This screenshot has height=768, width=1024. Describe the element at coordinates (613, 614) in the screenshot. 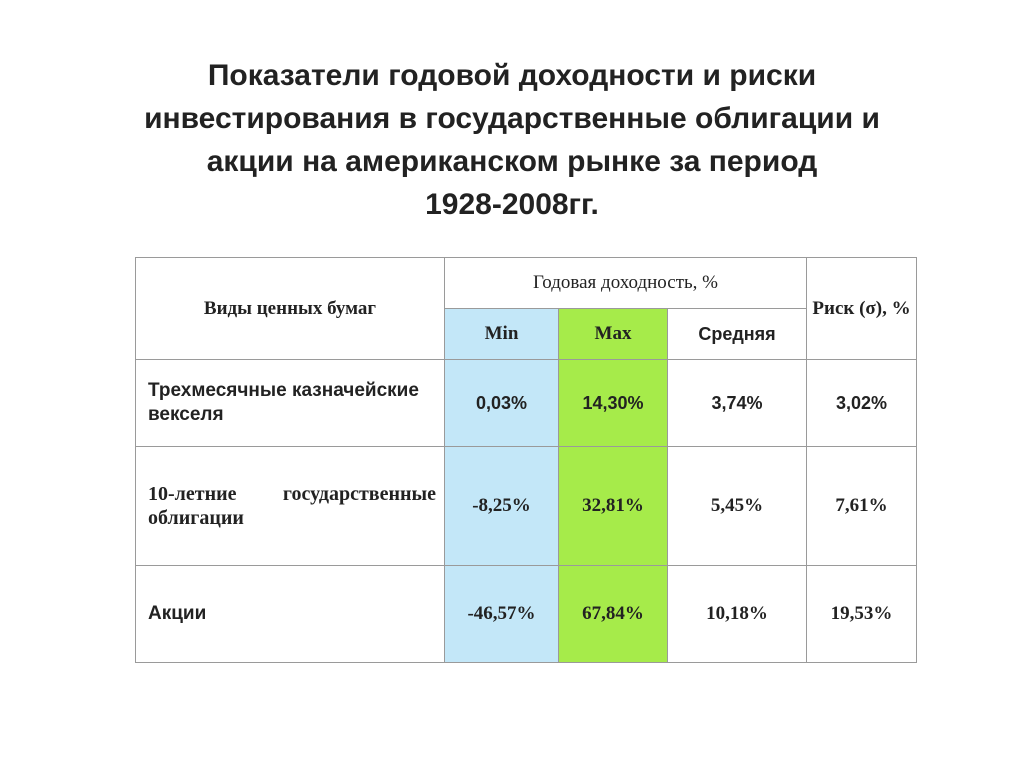

I see `cell-max: 67,84%` at that location.